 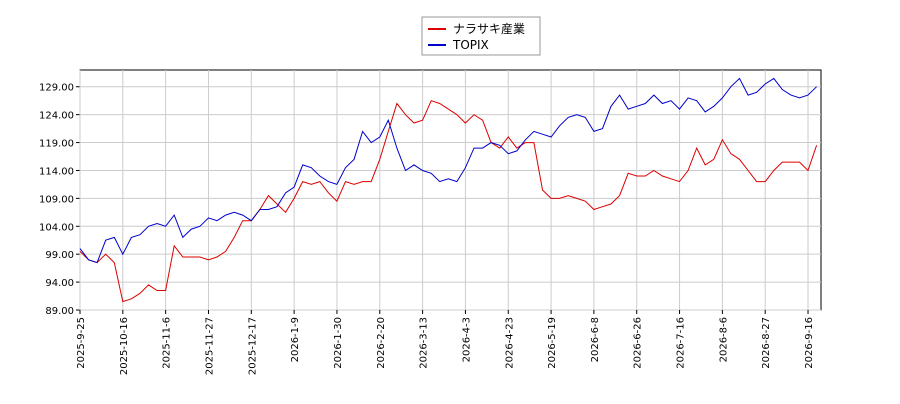 What do you see at coordinates (466, 339) in the screenshot?
I see `x-tick-label: 2026-4-3` at bounding box center [466, 339].